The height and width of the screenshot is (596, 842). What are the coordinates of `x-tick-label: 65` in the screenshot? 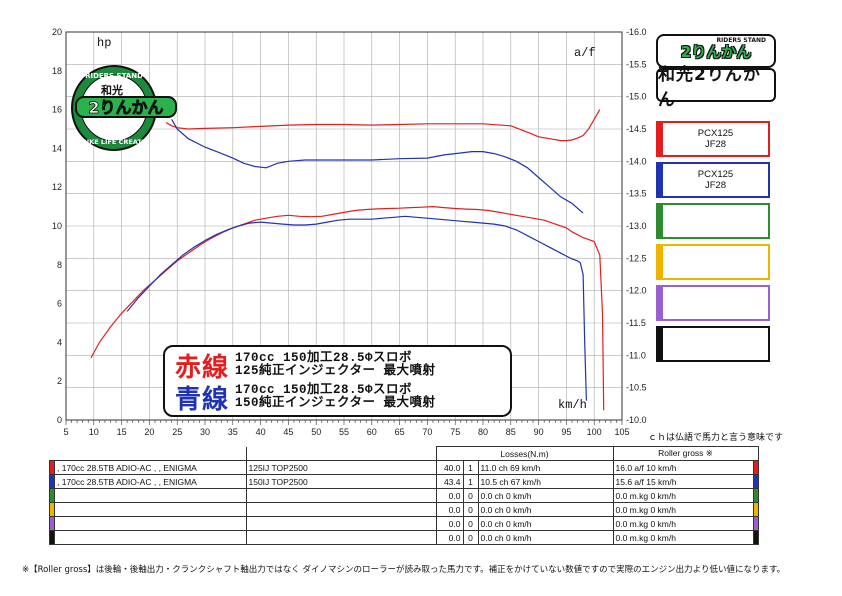 It's located at (400, 432).